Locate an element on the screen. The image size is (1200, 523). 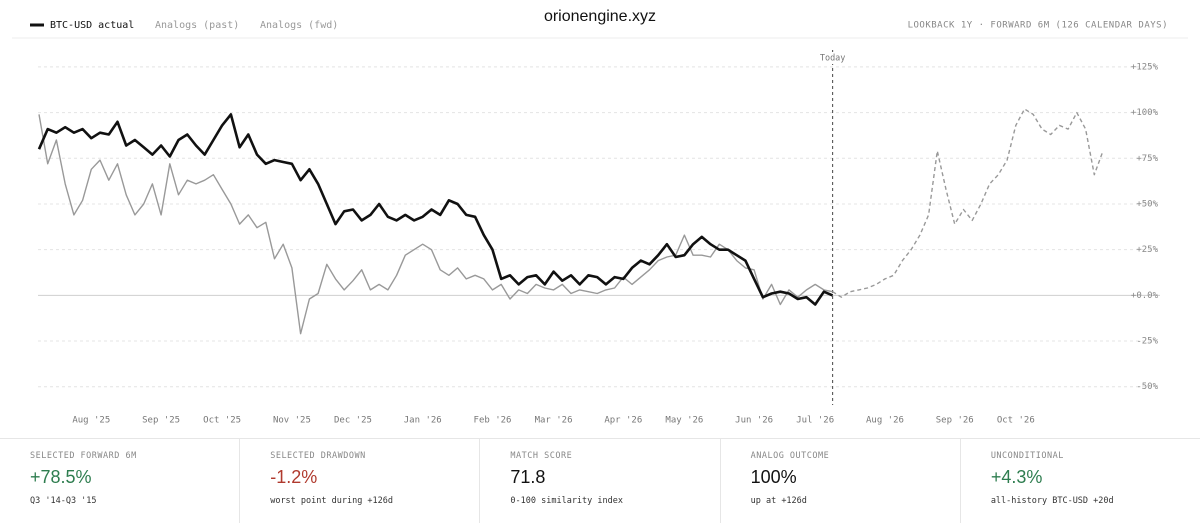
x-tick-label: Sep '26 is located at coordinates (955, 421).